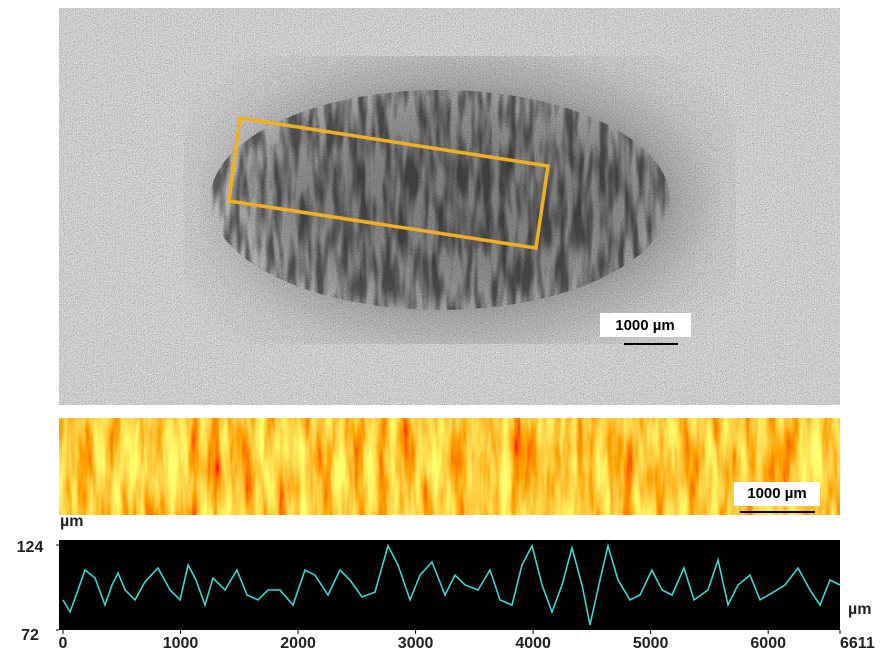 This screenshot has height=655, width=891. I want to click on x-tick-label: 5000, so click(651, 643).